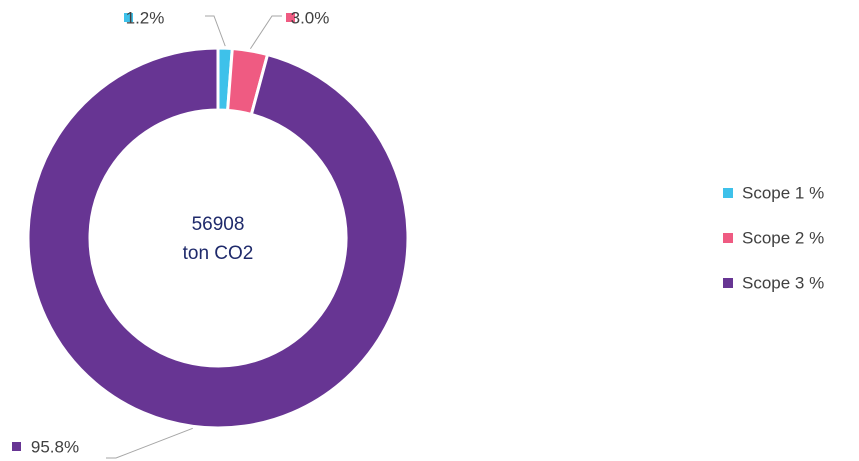  I want to click on center-value: 56908, so click(218, 224).